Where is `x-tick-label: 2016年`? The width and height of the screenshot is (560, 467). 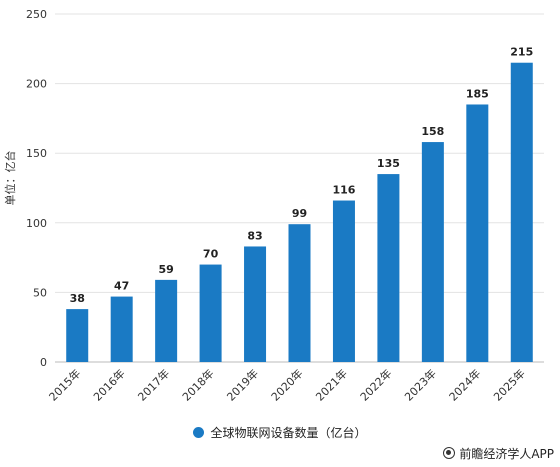
x-tick-label: 2016年 is located at coordinates (108, 384).